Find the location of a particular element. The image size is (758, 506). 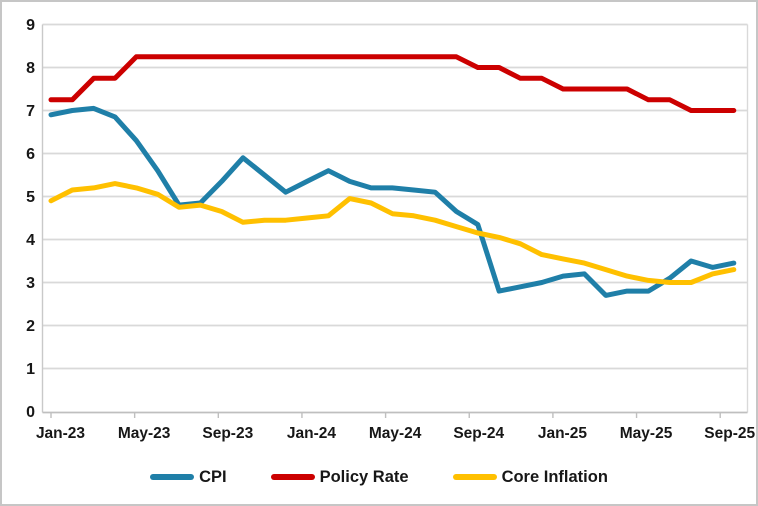

legend-label-policy-rate: Policy Rate is located at coordinates (364, 476).